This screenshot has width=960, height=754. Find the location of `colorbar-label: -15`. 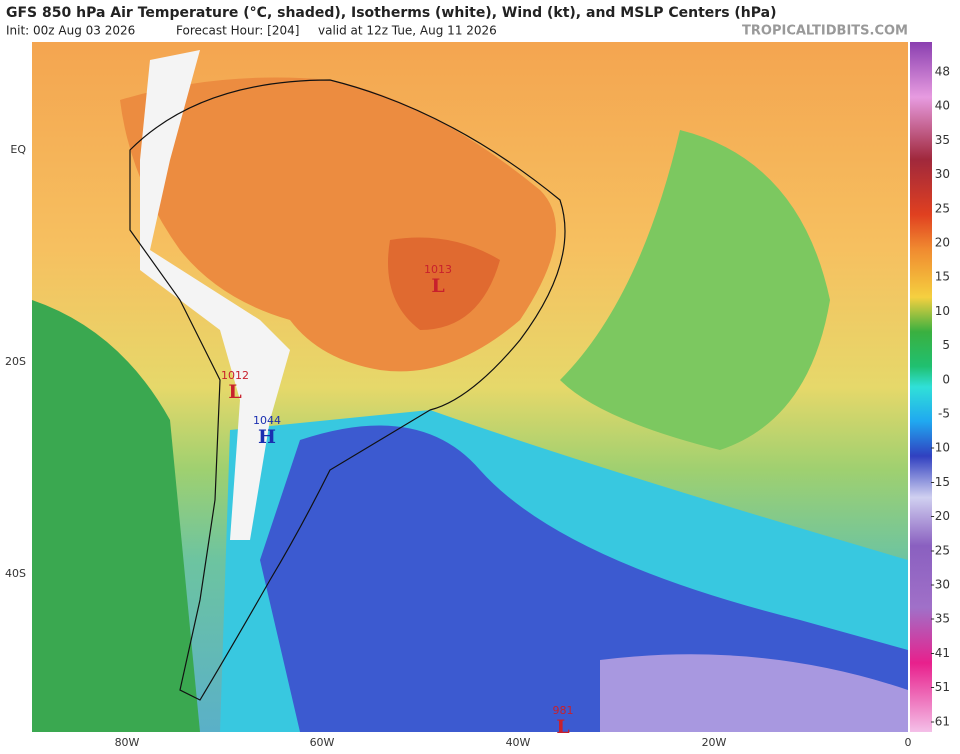

colorbar-label: -15 is located at coordinates (940, 482).